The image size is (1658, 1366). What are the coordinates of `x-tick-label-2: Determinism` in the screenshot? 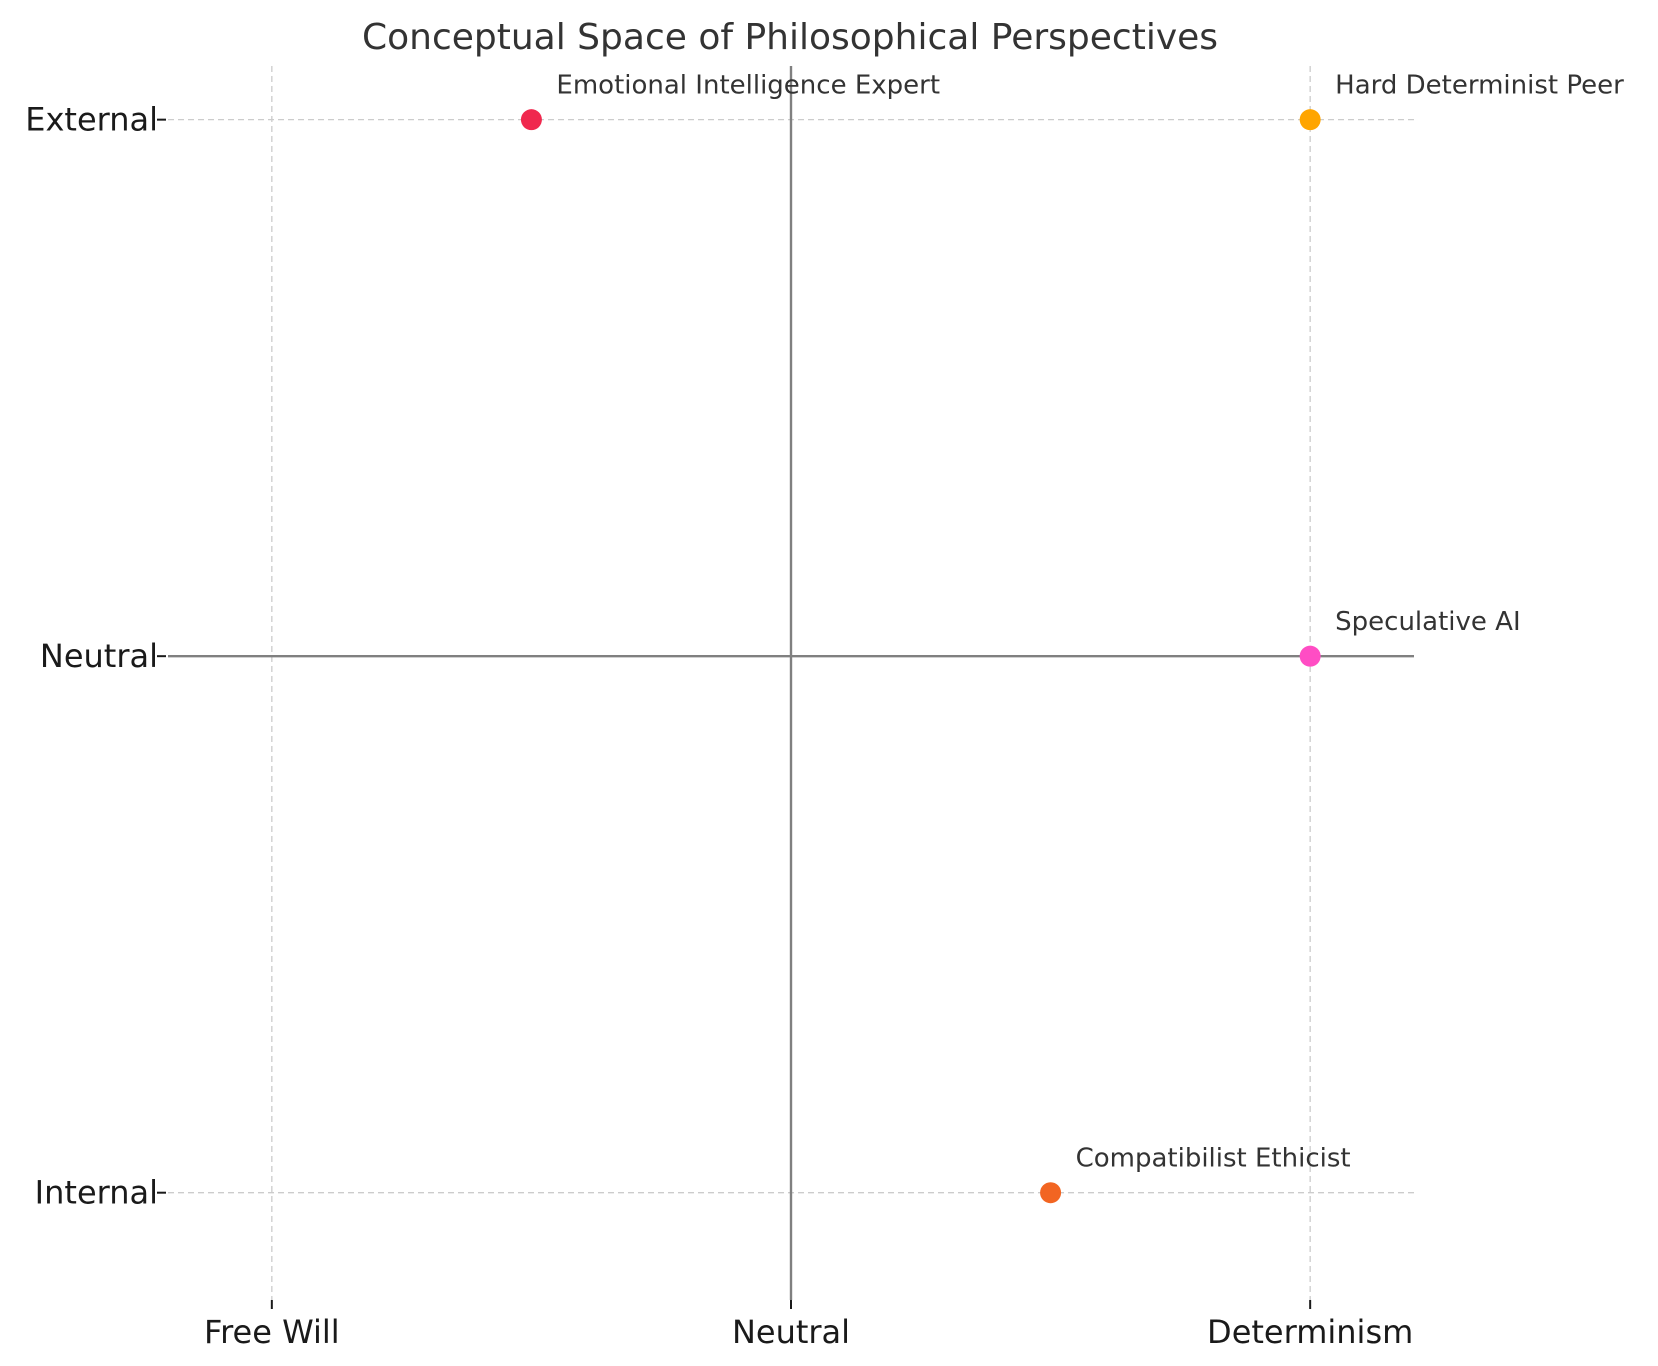 It's located at (1310, 1332).